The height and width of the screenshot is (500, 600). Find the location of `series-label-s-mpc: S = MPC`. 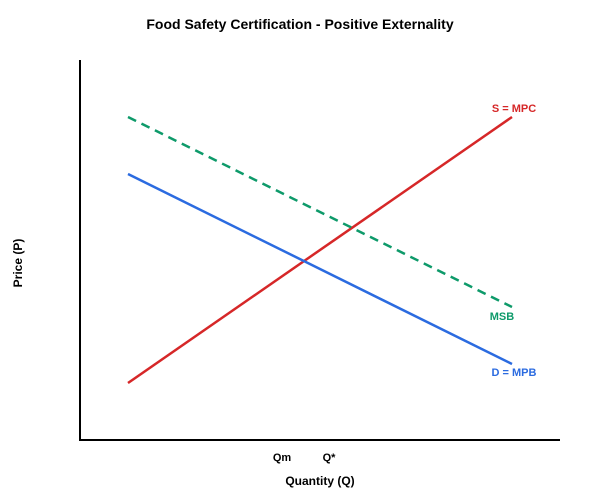

series-label-s-mpc: S = MPC is located at coordinates (514, 109).